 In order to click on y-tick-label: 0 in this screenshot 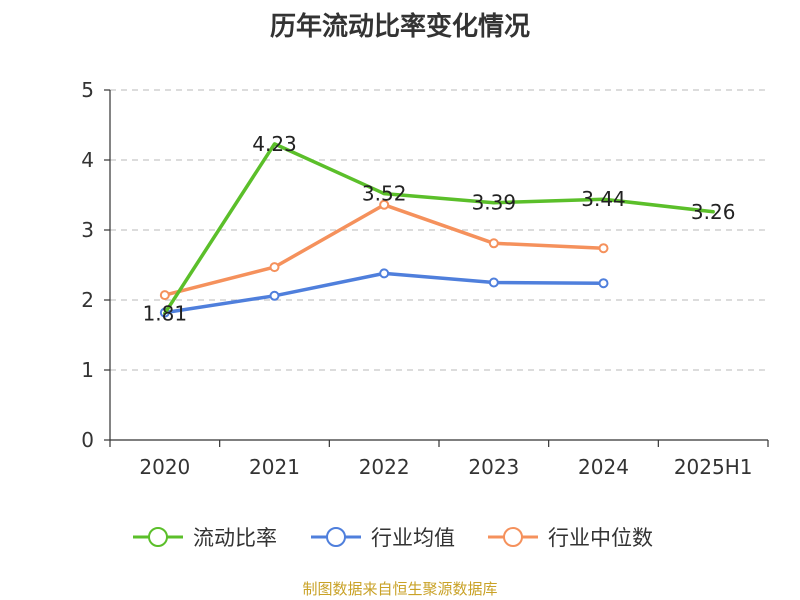, I will do `click(87, 440)`.